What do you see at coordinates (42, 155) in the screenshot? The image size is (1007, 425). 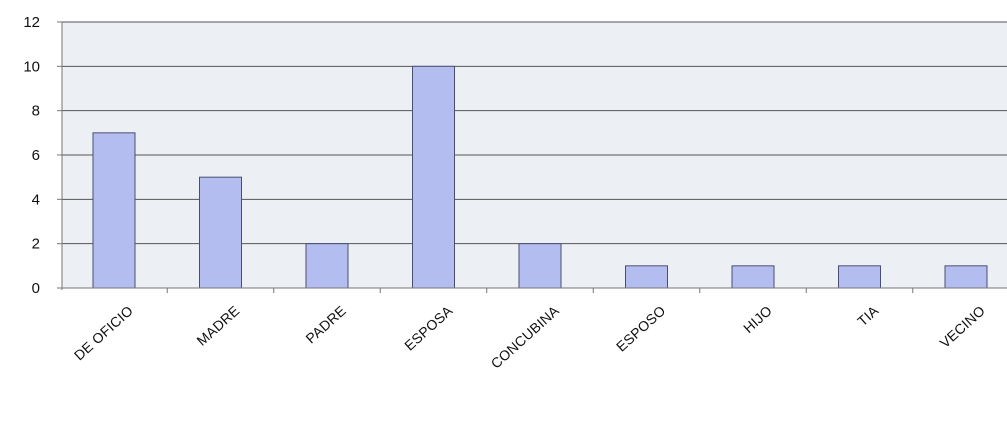 I see `y-tick-labels: 0 2 4 6 8 10 12` at bounding box center [42, 155].